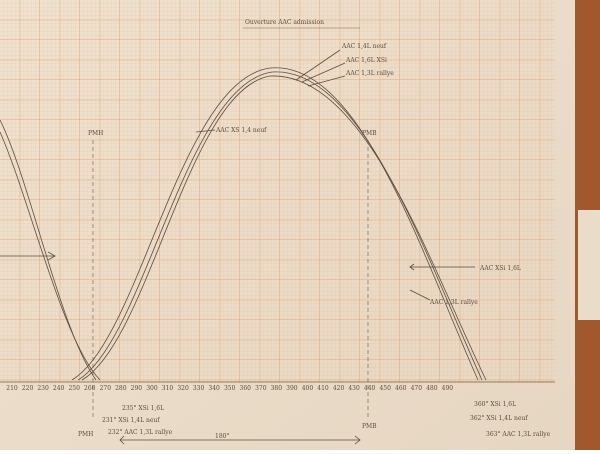 Image resolution: width=600 pixels, height=454 pixels. I want to click on axis-label: 230, so click(43, 388).